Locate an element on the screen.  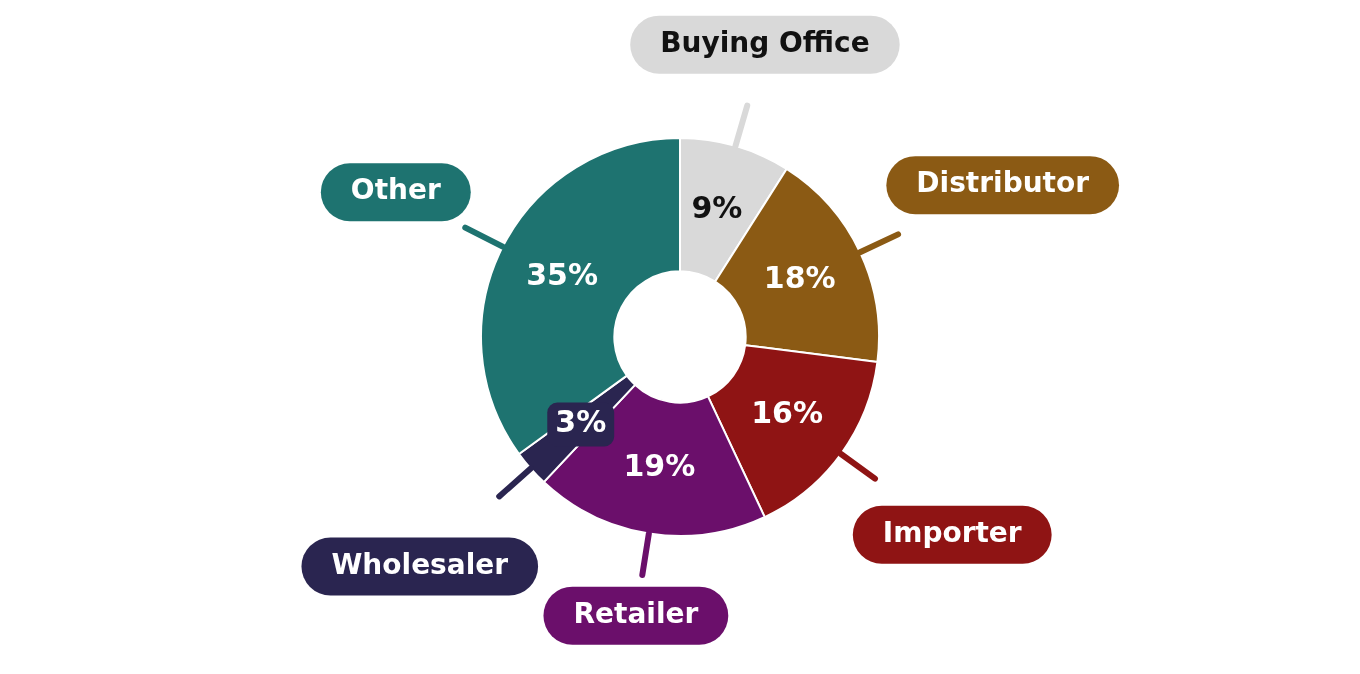
data-label: 9% is located at coordinates (717, 207).